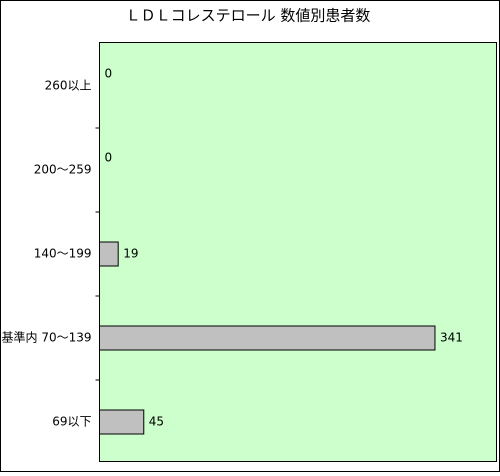 Image resolution: width=500 pixels, height=476 pixels. I want to click on y-tick-label: 基準内 70～139, so click(47, 337).